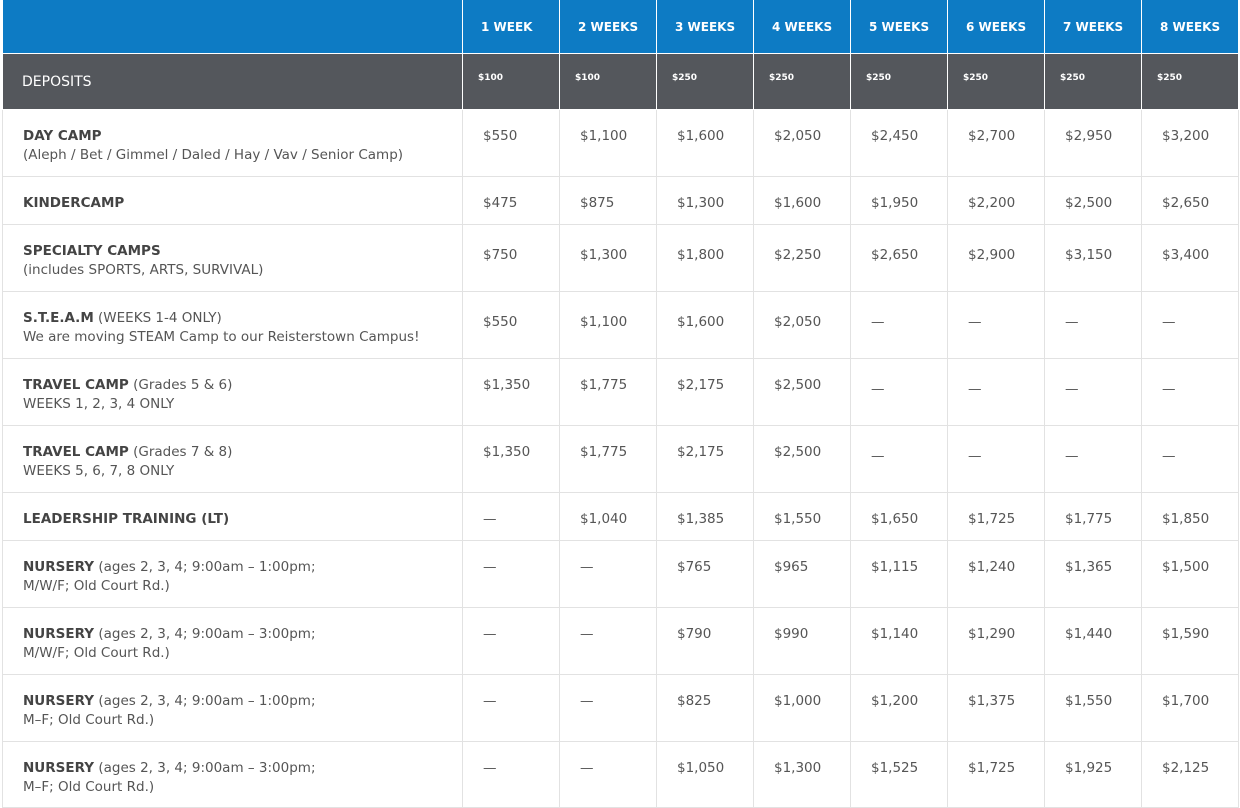 This screenshot has height=808, width=1240. I want to click on price-cell: $765, so click(705, 574).